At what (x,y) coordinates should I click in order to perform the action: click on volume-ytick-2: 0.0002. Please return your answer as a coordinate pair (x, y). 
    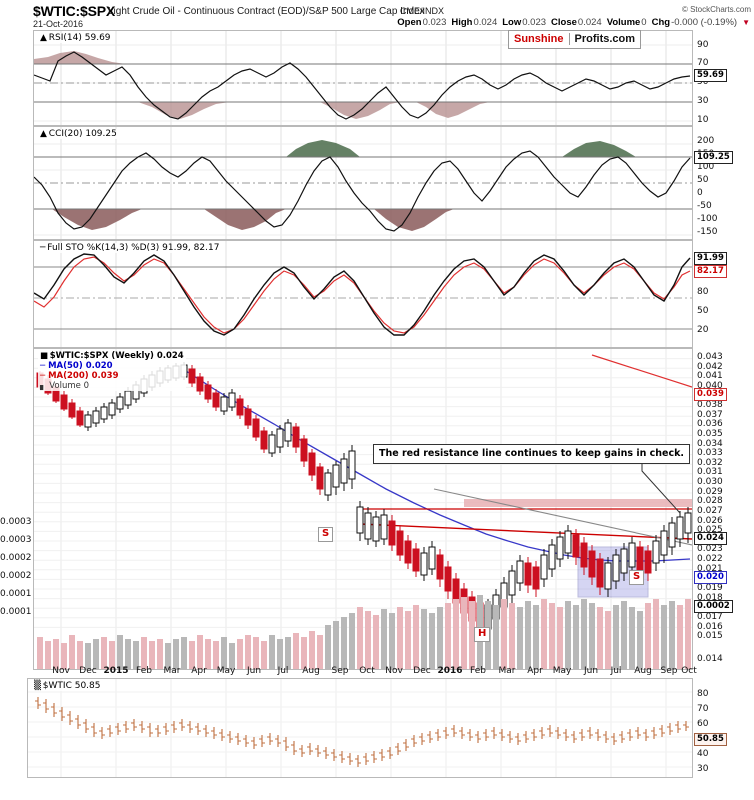
    Looking at the image, I should click on (16, 558).